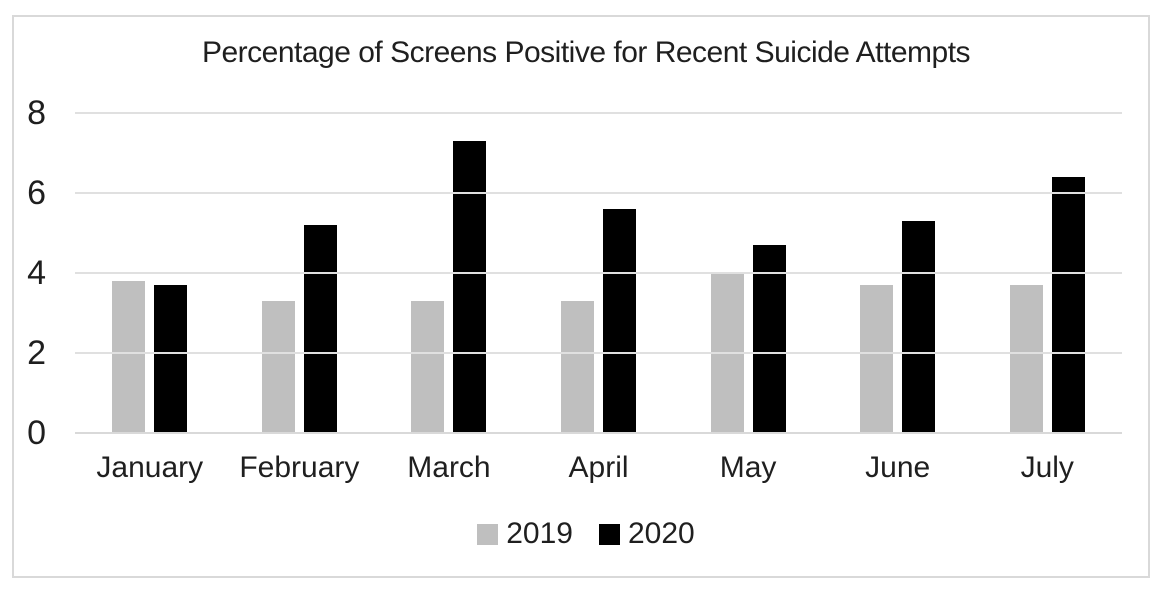  I want to click on y-axis-tick-label-6: 6, so click(36, 193).